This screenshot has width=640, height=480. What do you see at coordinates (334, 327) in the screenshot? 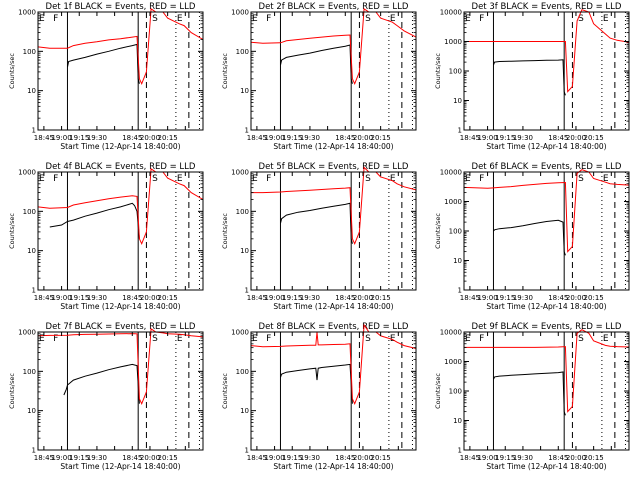
I see `panel-title: Det 8f BLACK = Events, RED = LLD` at bounding box center [334, 327].